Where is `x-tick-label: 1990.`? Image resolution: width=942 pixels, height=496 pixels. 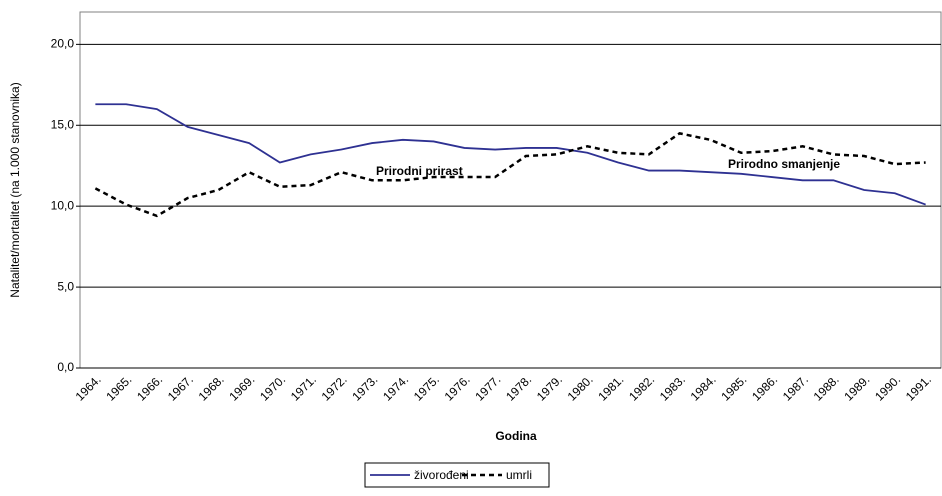 x-tick-label: 1990. is located at coordinates (887, 387).